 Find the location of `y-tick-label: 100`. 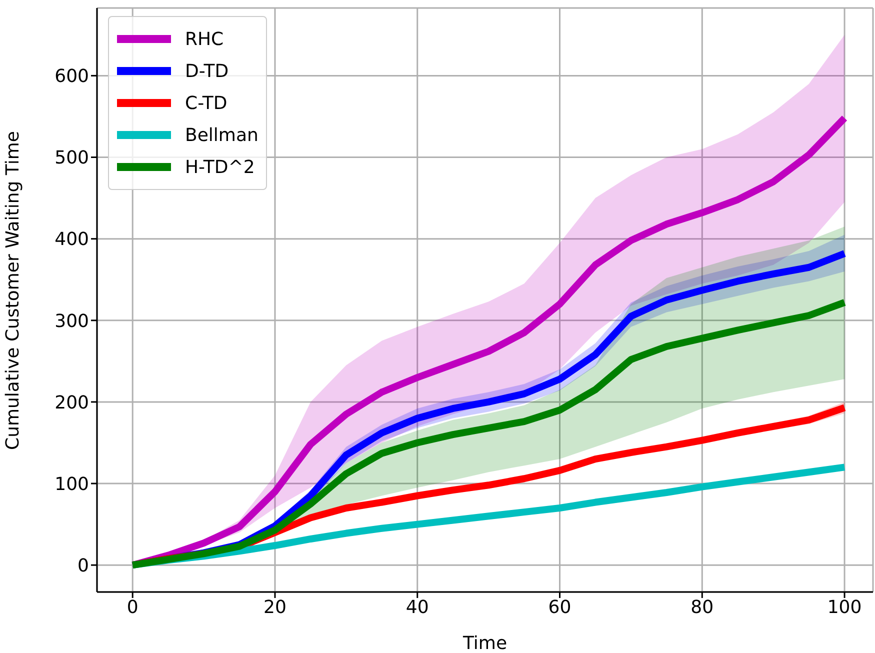

y-tick-label: 100 is located at coordinates (71, 484).